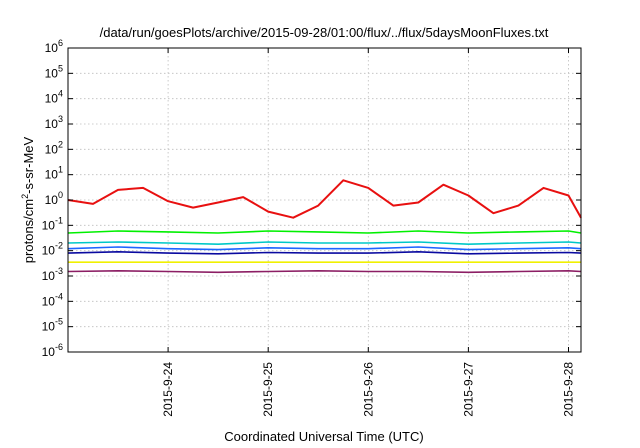  Describe the element at coordinates (54, 198) in the screenshot. I see `y-tick-label: 10⁰` at that location.